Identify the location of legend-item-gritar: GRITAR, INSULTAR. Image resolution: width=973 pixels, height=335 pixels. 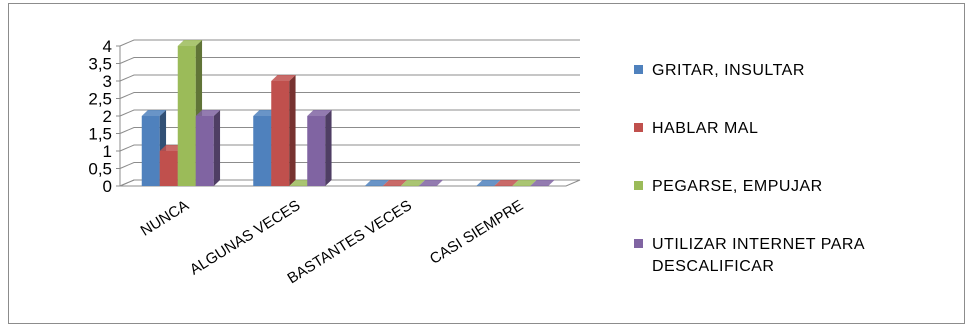
(719, 71).